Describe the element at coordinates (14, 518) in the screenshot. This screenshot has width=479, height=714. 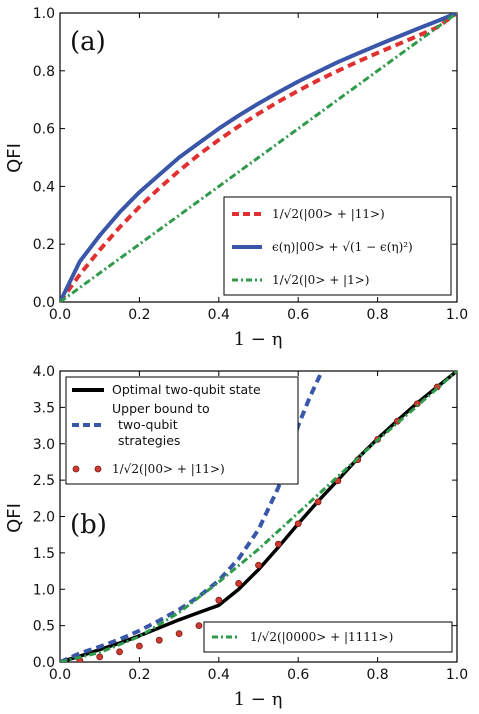
I see `panel-b-ylabel: QFI` at that location.